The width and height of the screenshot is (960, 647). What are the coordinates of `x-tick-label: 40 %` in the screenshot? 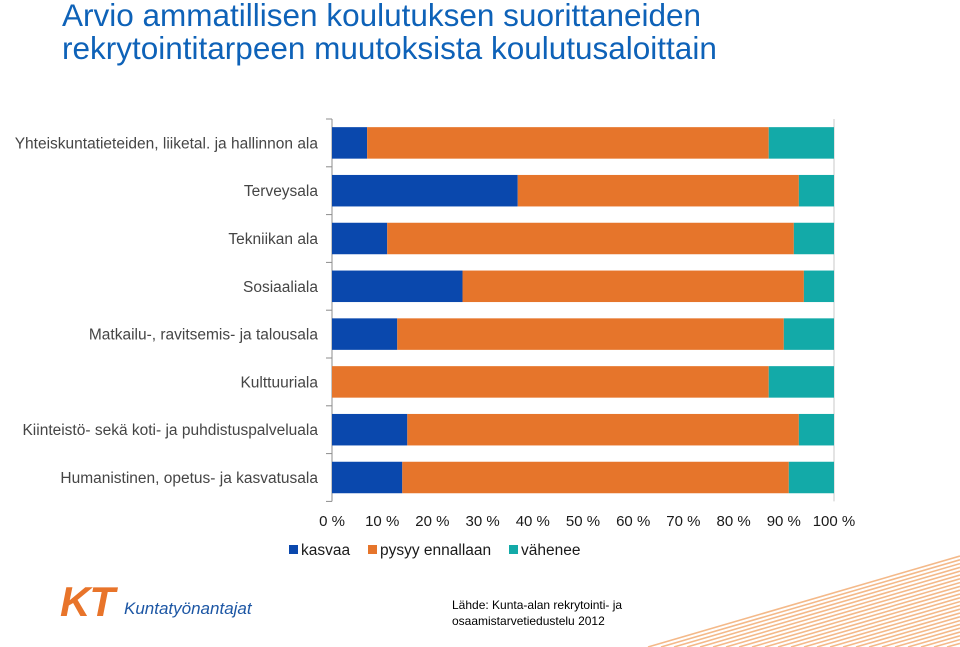 It's located at (533, 521).